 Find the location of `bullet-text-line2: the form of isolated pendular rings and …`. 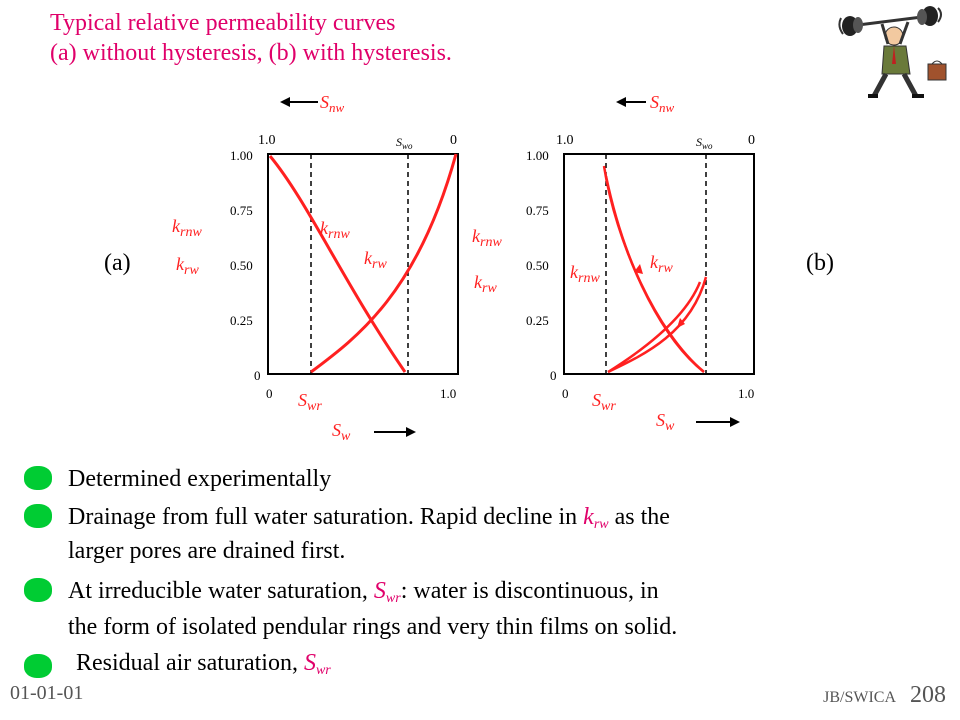

bullet-text-line2: the form of isolated pendular rings and … is located at coordinates (373, 627).